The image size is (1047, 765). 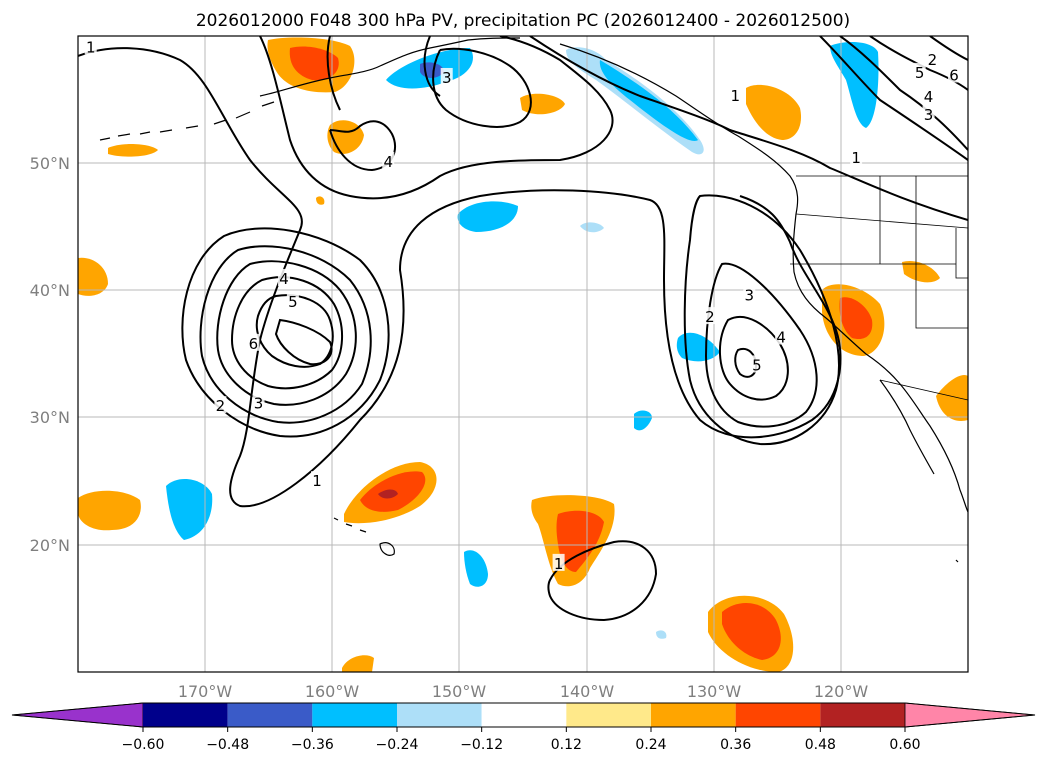 I want to click on colorbar-tick-label: 0.60, so click(x=904, y=745).